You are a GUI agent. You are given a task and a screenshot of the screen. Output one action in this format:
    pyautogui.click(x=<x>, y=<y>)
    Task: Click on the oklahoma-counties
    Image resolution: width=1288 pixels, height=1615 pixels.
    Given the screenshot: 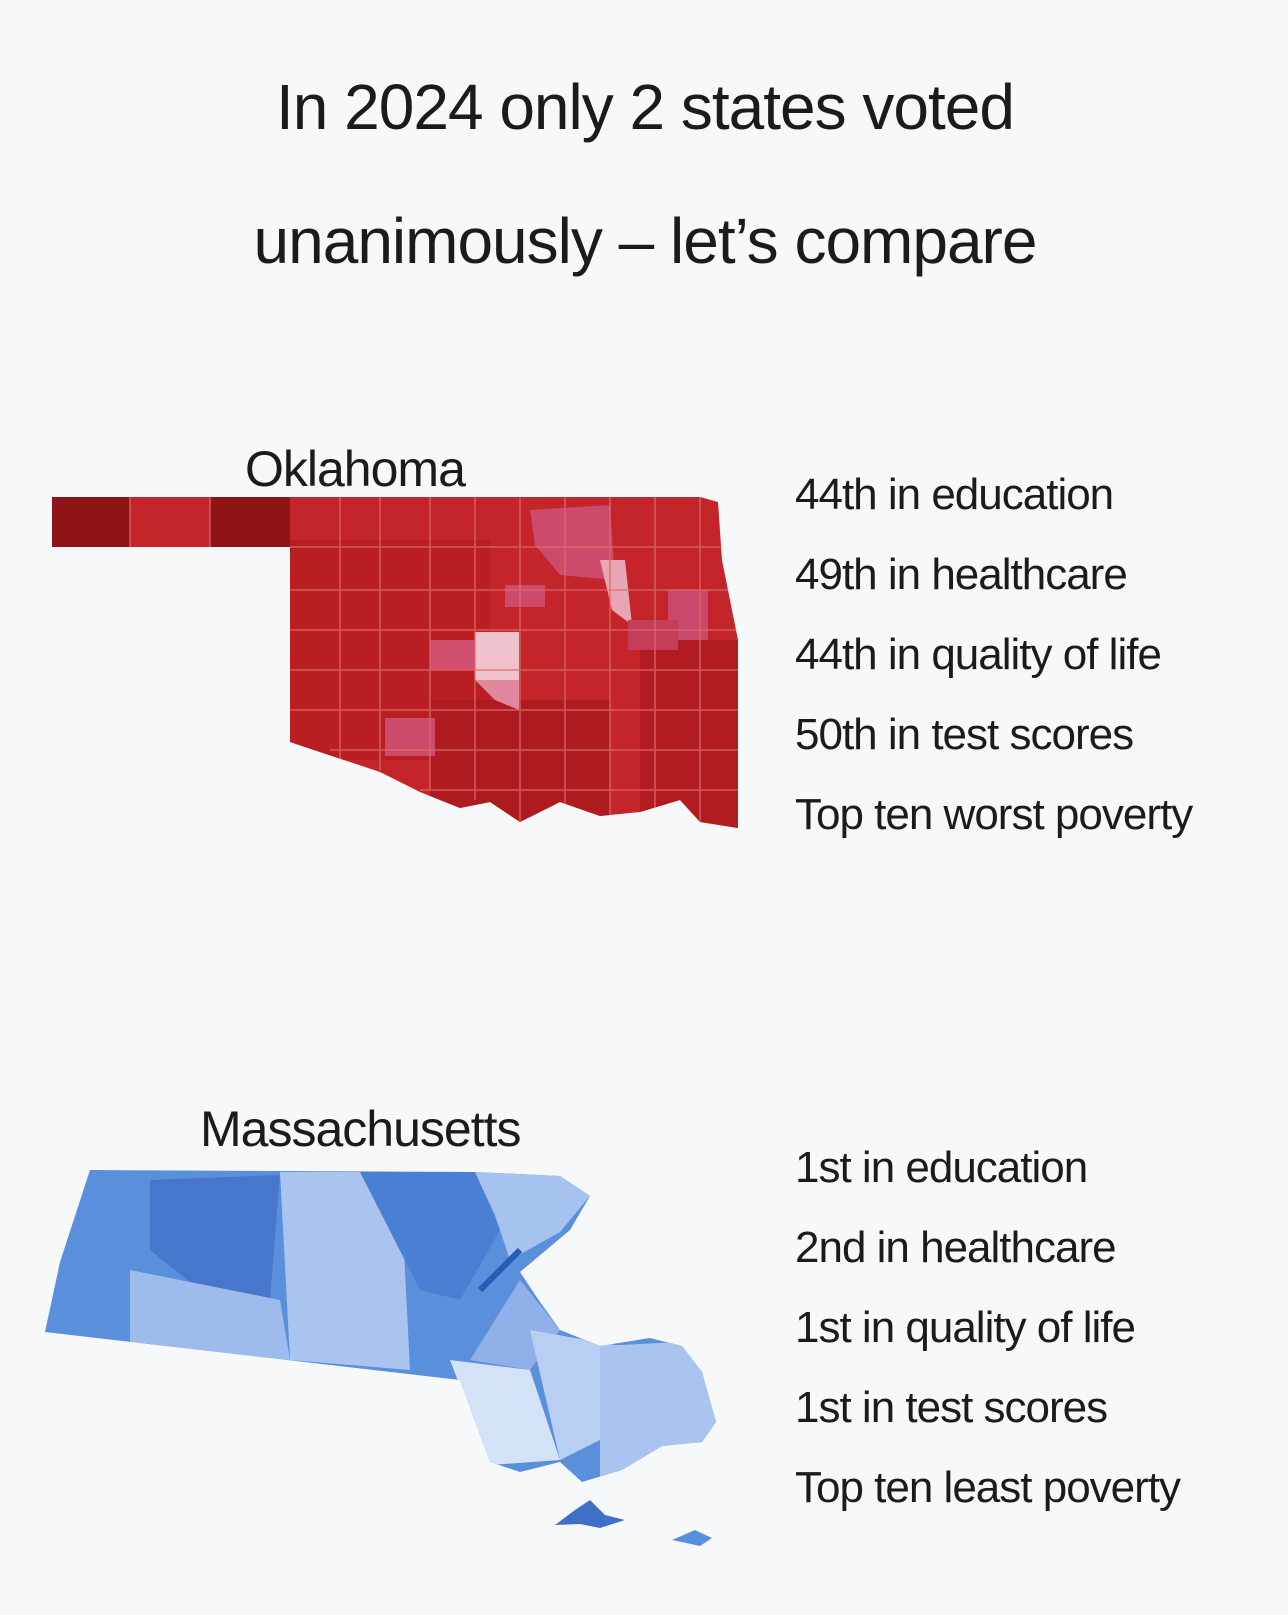 What is the action you would take?
    pyautogui.click(x=395, y=662)
    